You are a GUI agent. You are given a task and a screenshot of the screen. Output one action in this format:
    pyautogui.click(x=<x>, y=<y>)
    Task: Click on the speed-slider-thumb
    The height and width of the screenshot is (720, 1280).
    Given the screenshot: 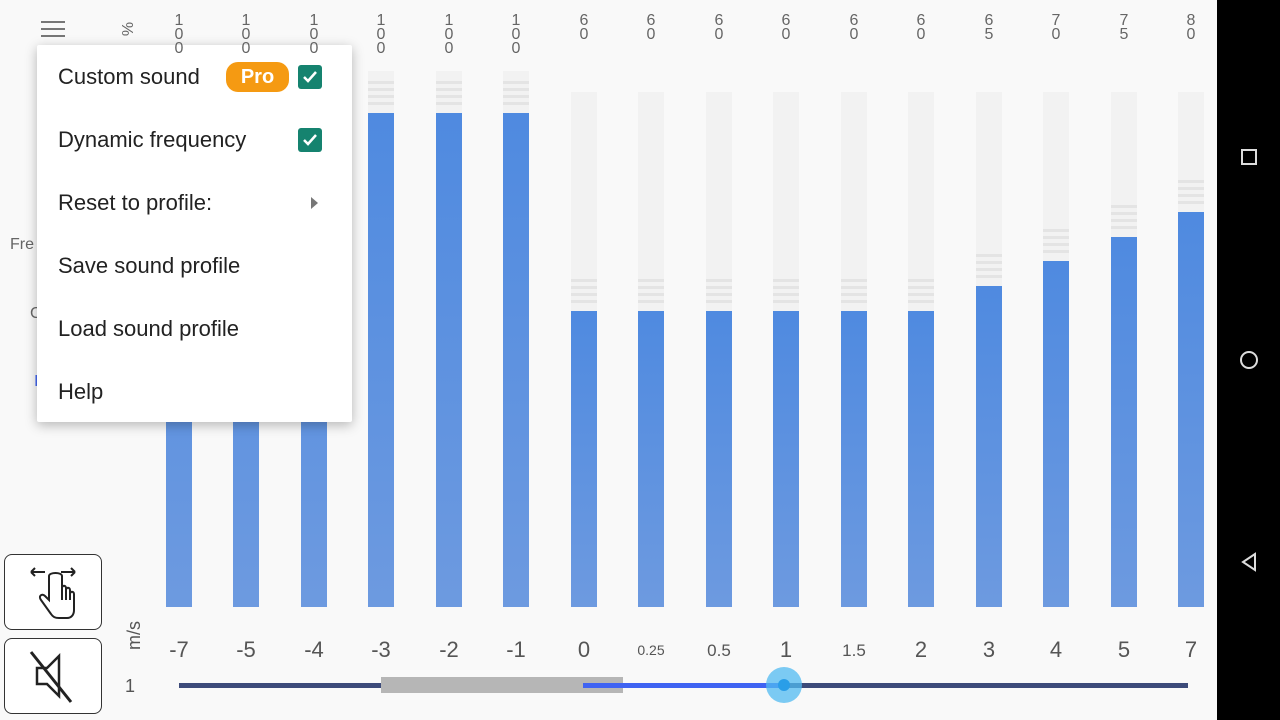 What is the action you would take?
    pyautogui.click(x=784, y=685)
    